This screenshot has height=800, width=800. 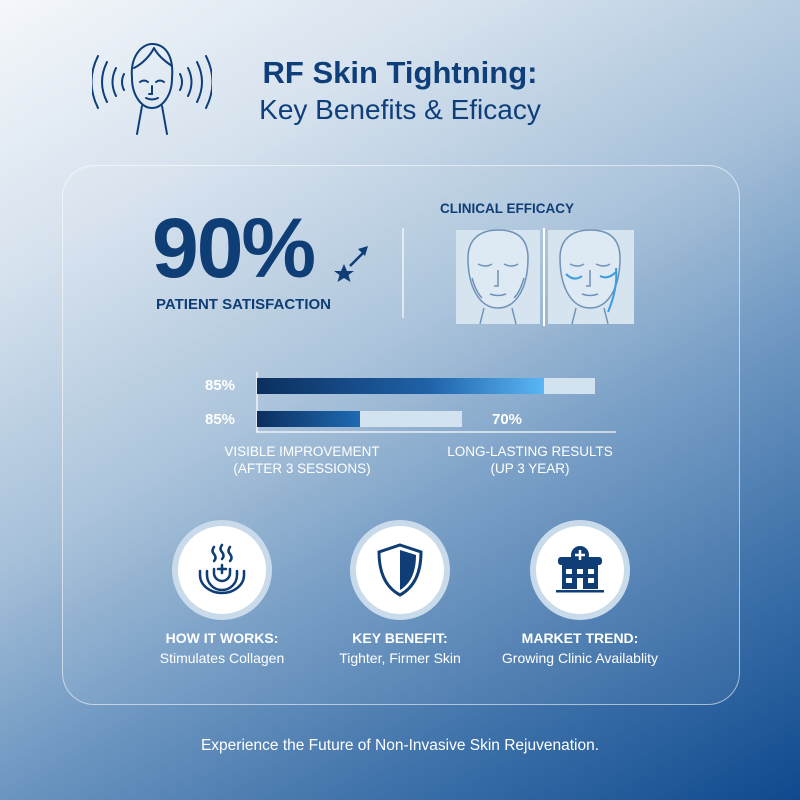 I want to click on bar-2-right-label: 70%, so click(x=507, y=419).